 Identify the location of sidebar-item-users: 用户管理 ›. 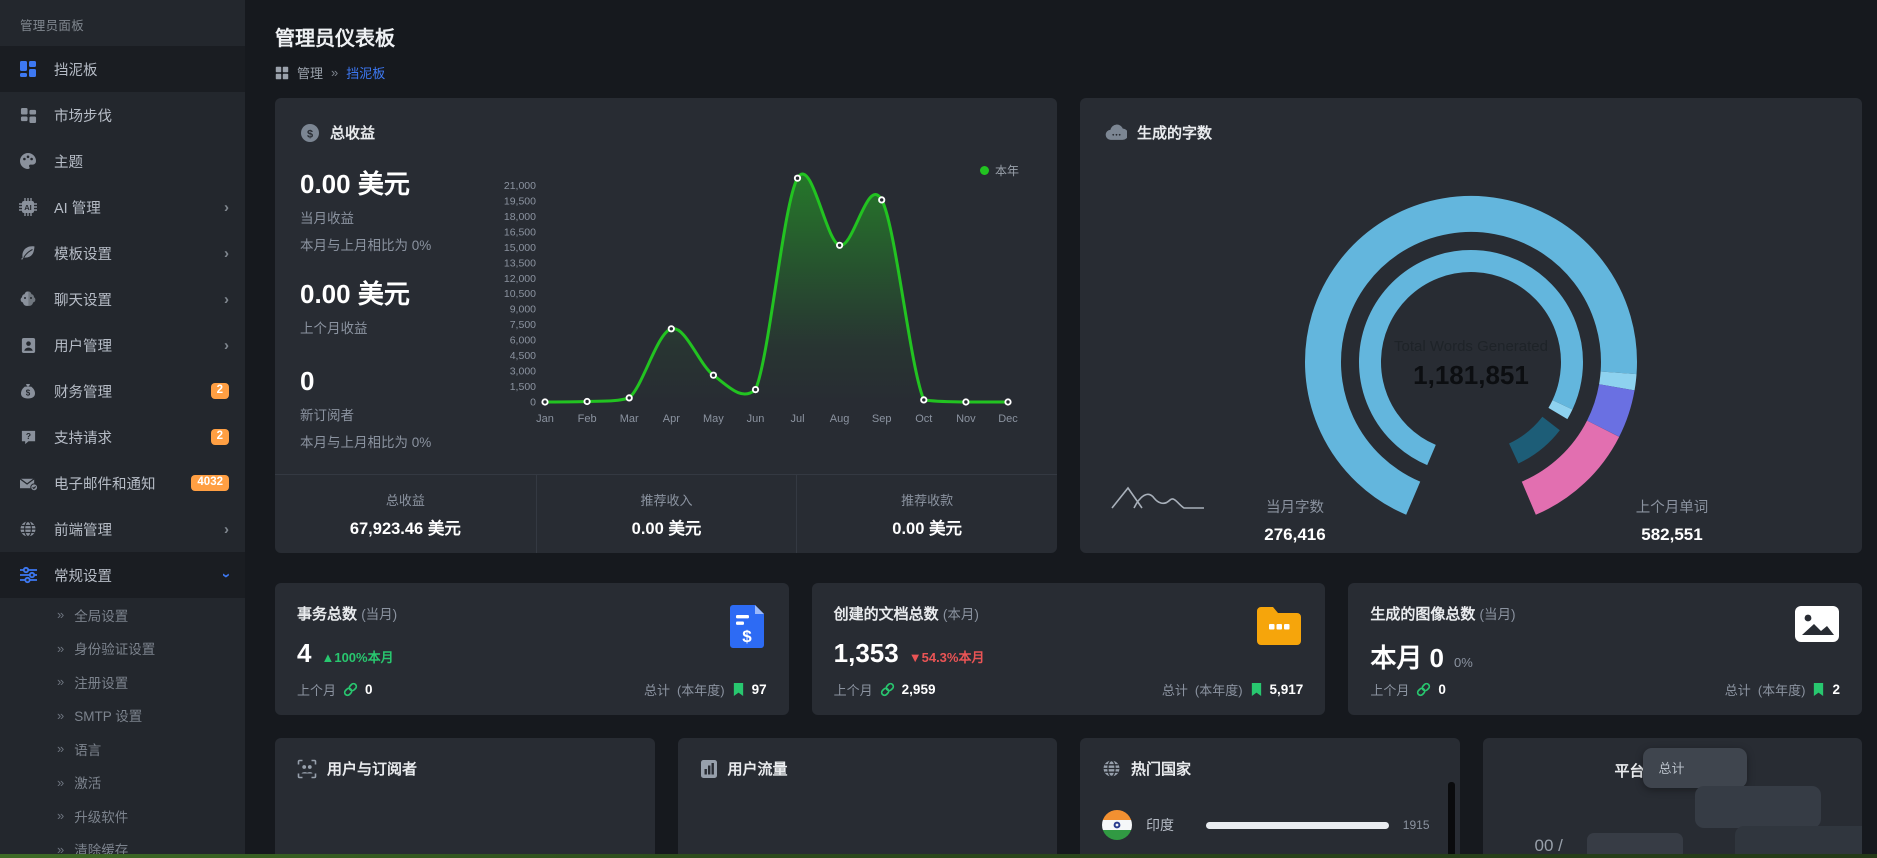
(122, 345).